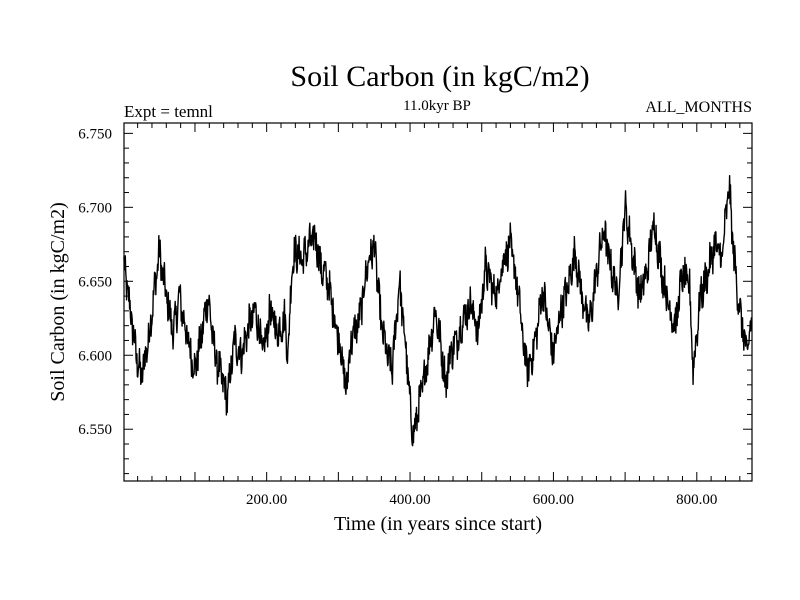 The width and height of the screenshot is (800, 600). I want to click on x-axis-label: Time (in years since start), so click(438, 524).